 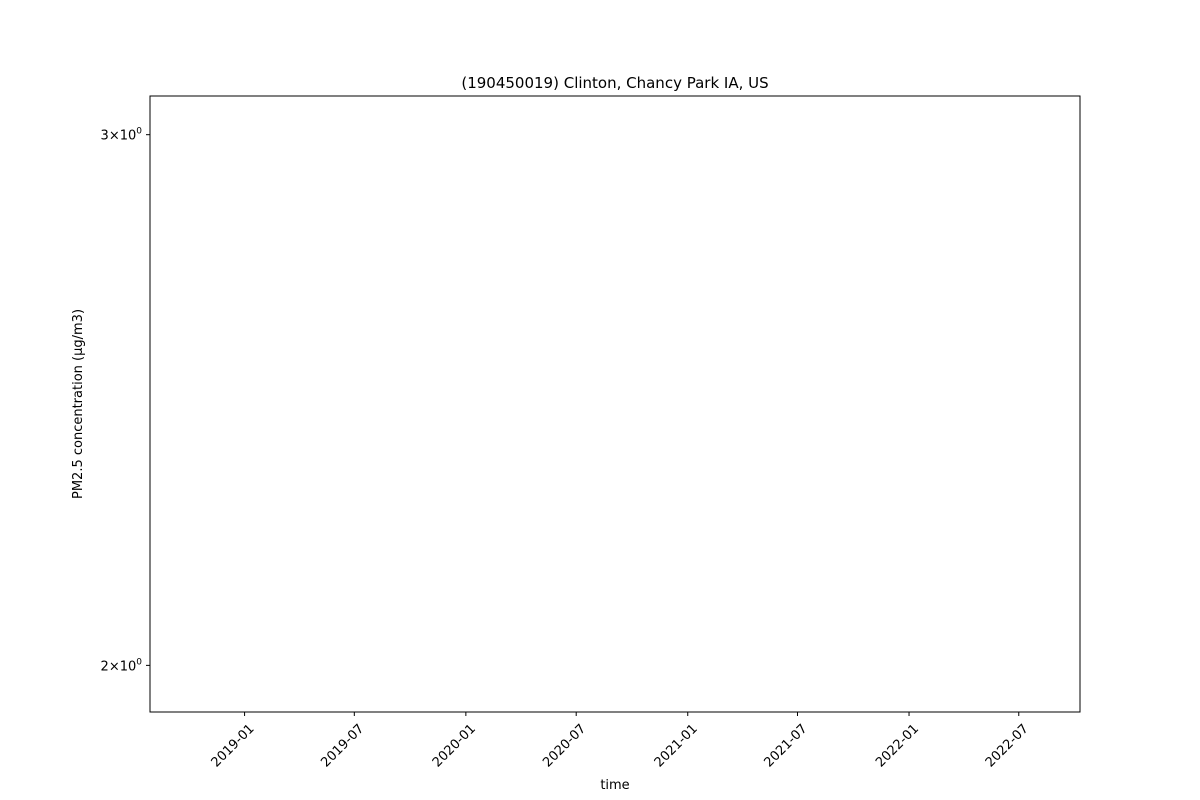 What do you see at coordinates (119, 136) in the screenshot?
I see `y-tick-label-mantissa: 3×10` at bounding box center [119, 136].